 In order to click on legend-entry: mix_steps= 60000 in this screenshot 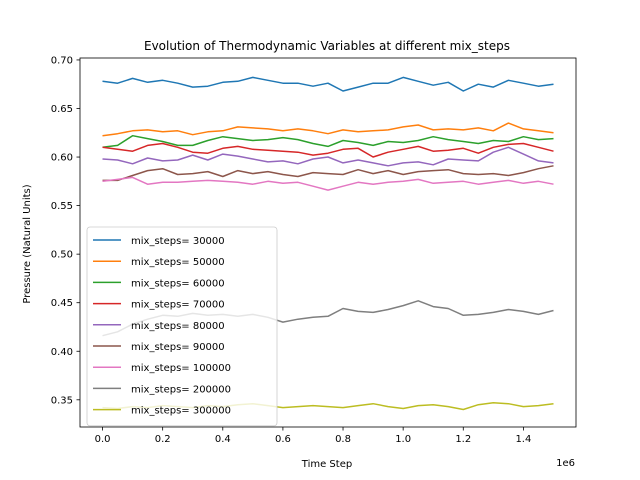, I will do `click(178, 283)`.